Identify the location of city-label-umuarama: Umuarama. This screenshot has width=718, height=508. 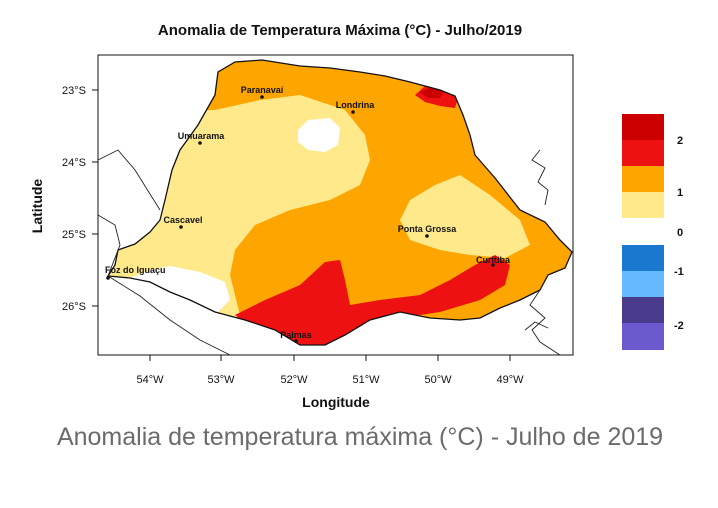
(202, 136).